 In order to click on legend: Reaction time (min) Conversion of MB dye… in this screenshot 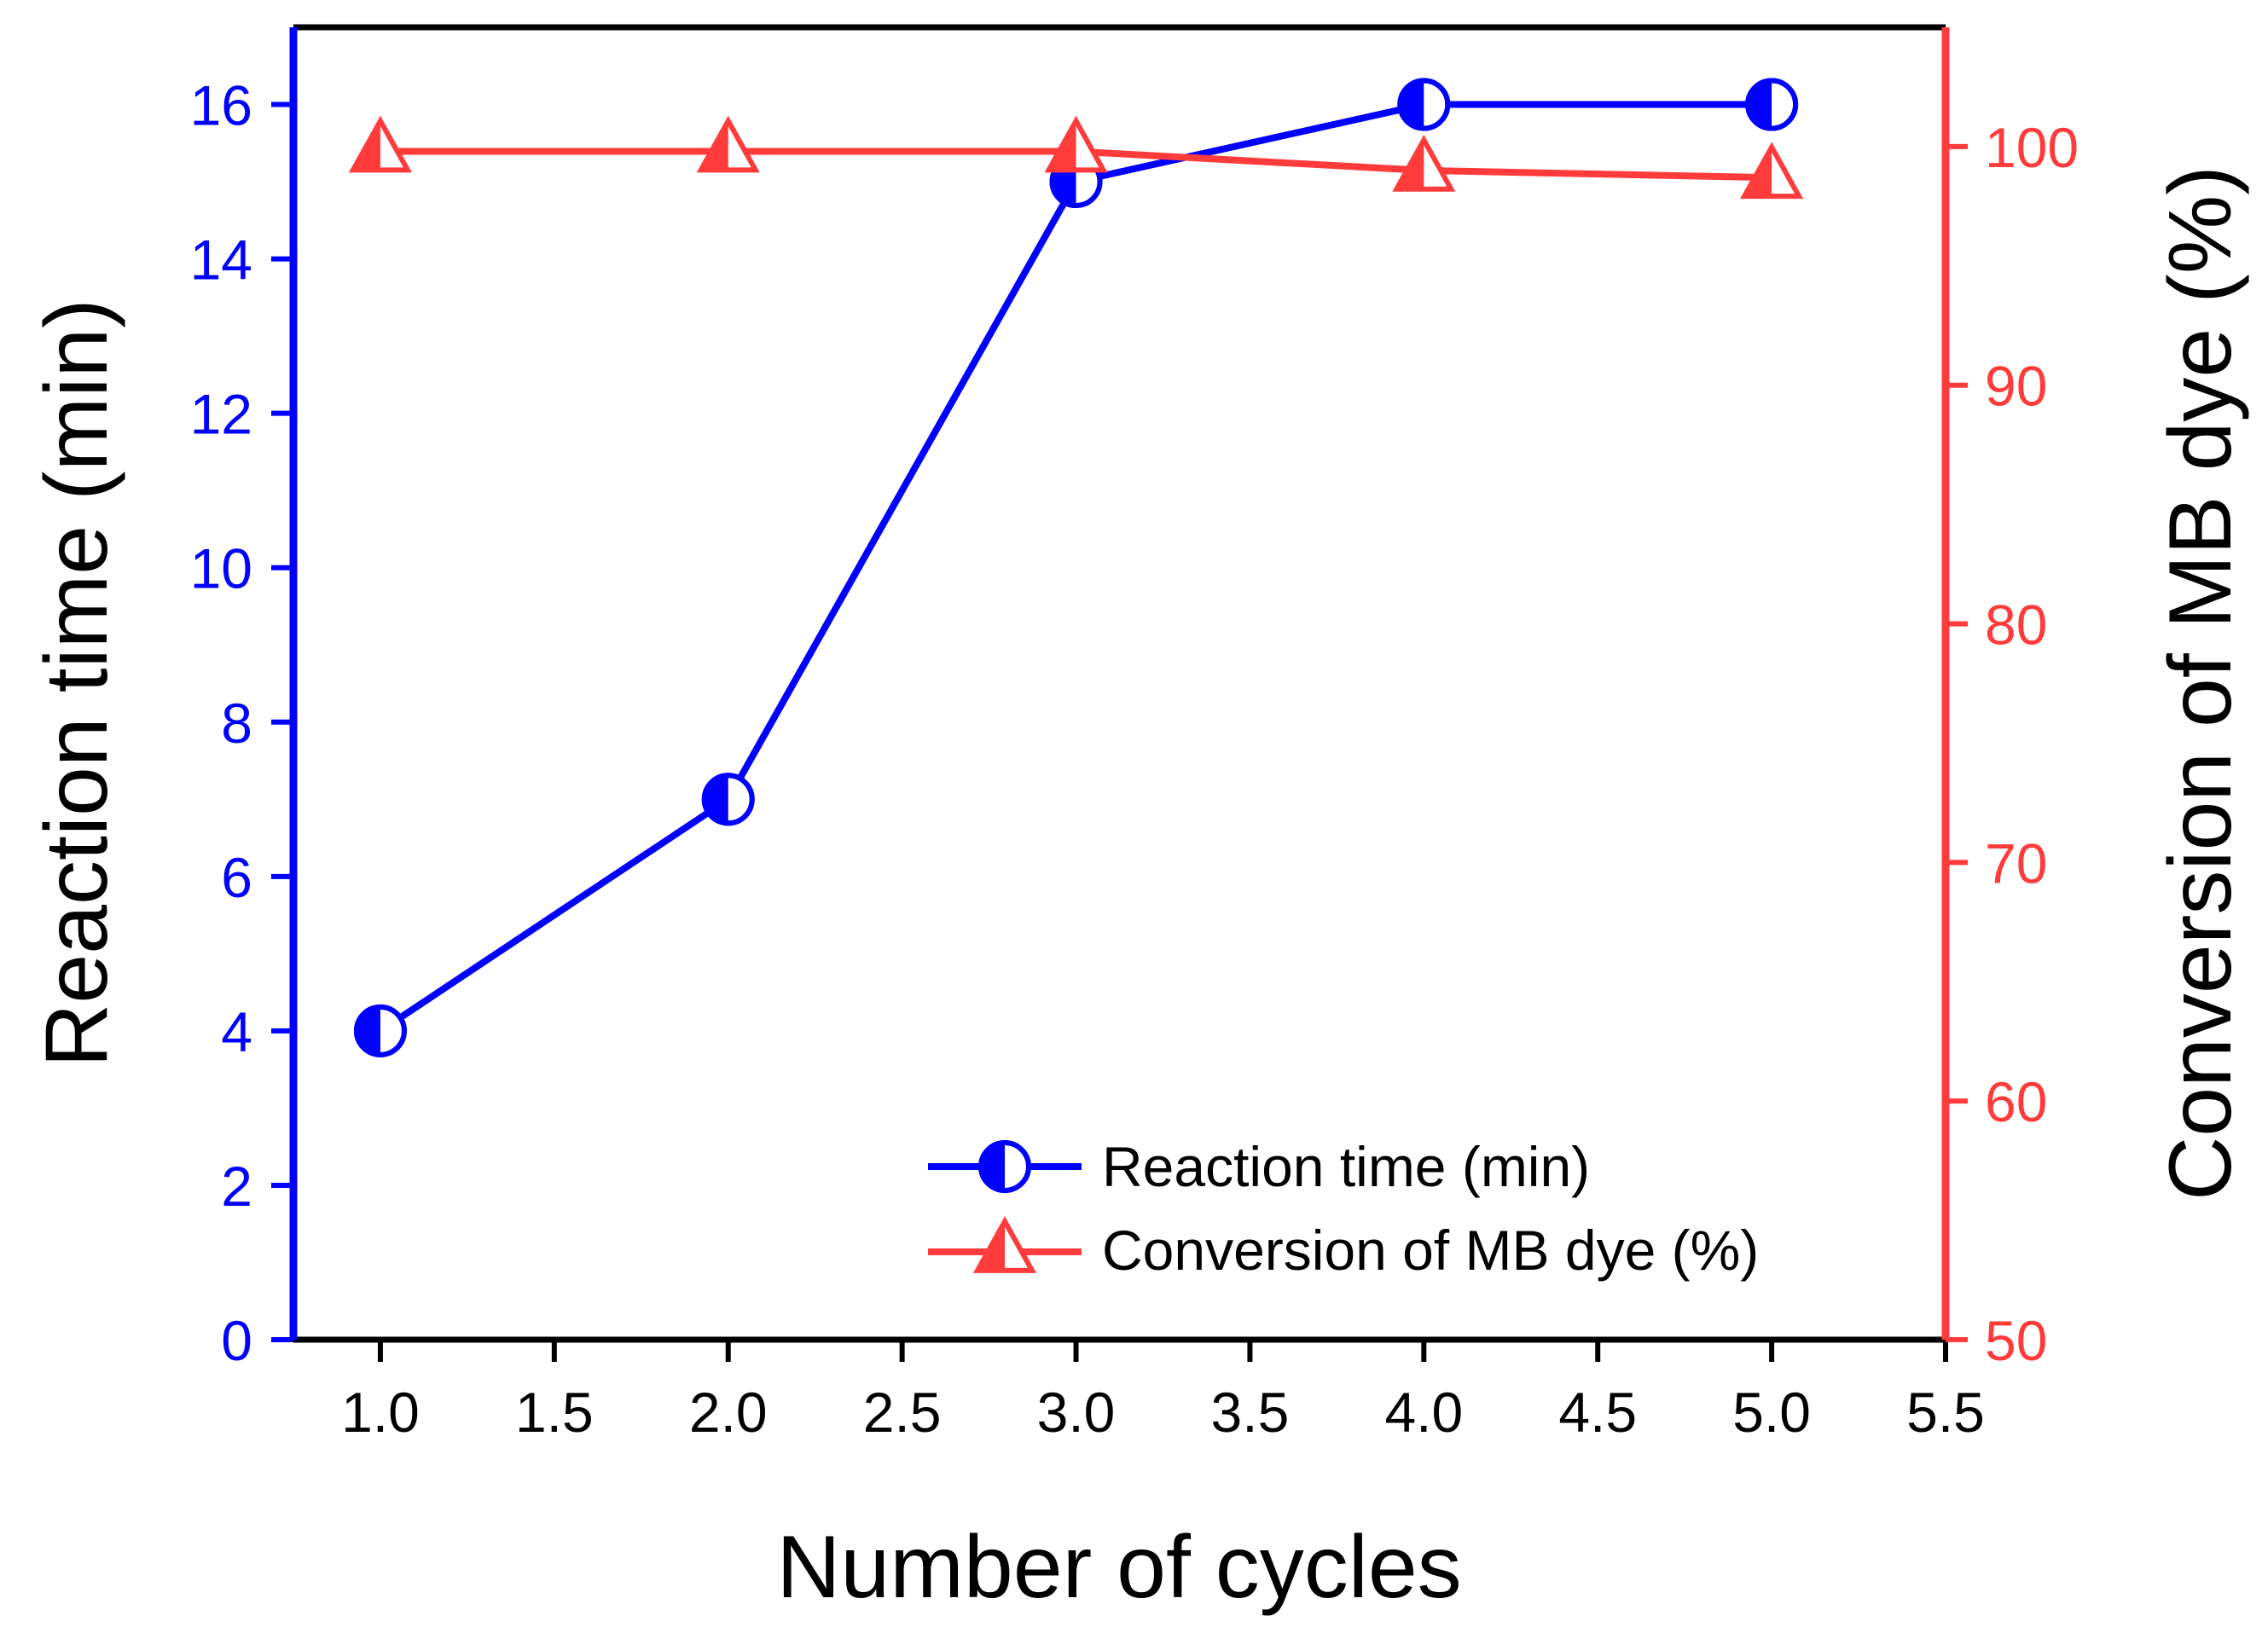, I will do `click(1343, 1208)`.